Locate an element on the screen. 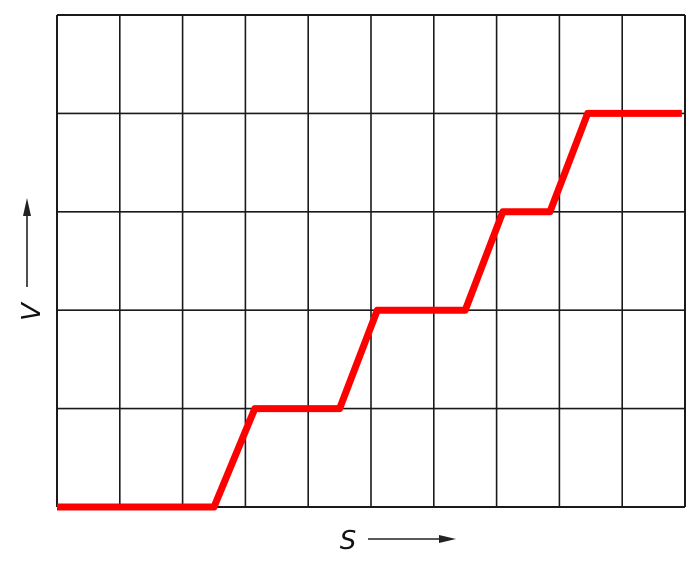 This screenshot has width=700, height=561. x-axis-label-group: S is located at coordinates (398, 541).